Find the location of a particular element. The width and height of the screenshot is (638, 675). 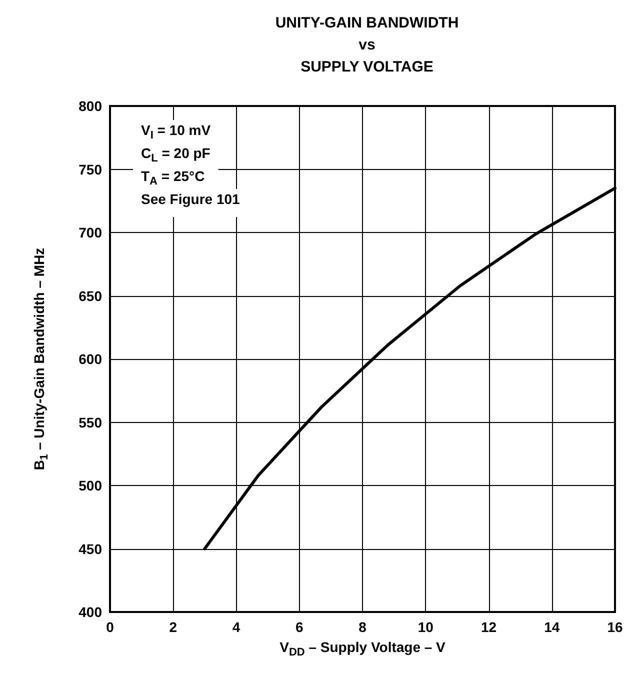

x-tick-label: 2 is located at coordinates (173, 627).